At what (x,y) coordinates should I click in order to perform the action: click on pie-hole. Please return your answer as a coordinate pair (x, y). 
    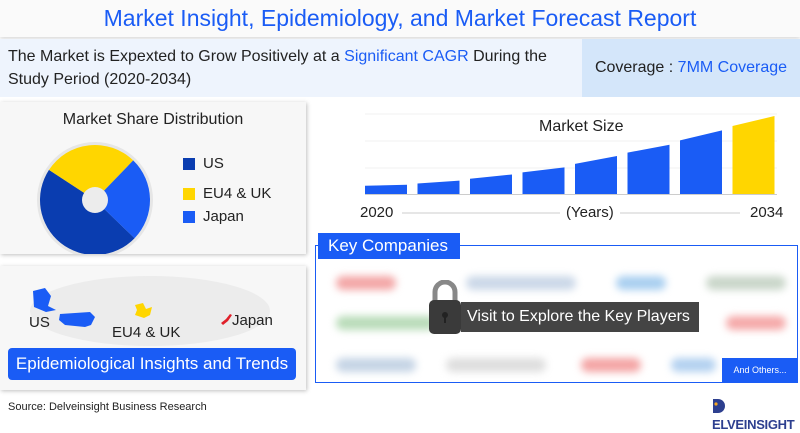
    Looking at the image, I should click on (95, 200).